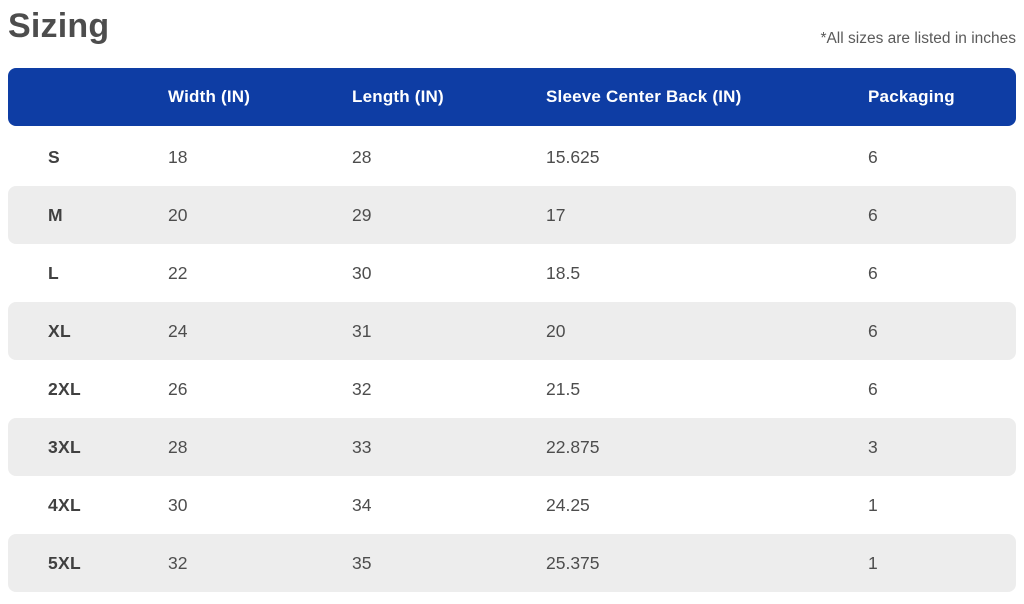 The image size is (1024, 604). Describe the element at coordinates (512, 273) in the screenshot. I see `table-row: L 22 30 18.5 6` at that location.